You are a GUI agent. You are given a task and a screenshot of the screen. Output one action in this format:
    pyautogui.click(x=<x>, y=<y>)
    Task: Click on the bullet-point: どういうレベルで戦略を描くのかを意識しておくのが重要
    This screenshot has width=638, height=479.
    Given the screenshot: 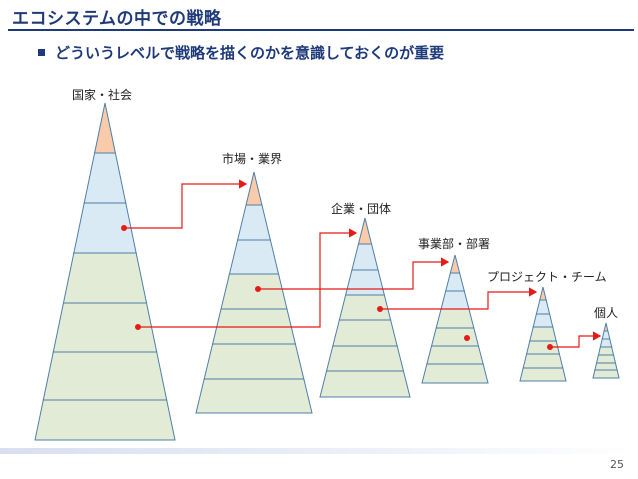 What is the action you would take?
    pyautogui.click(x=241, y=52)
    